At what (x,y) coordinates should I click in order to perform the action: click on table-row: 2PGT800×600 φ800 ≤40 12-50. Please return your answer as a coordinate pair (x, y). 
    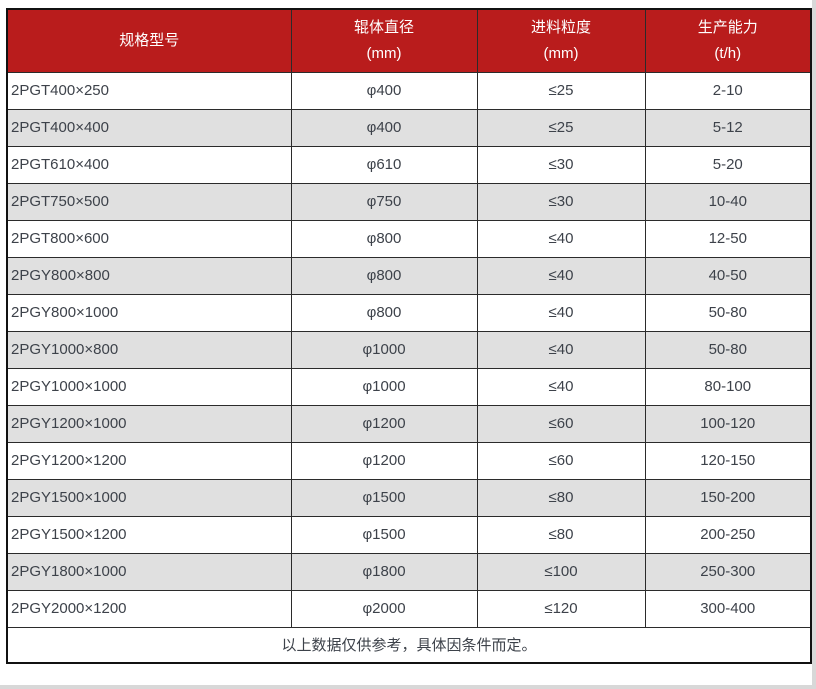
    Looking at the image, I should click on (409, 238).